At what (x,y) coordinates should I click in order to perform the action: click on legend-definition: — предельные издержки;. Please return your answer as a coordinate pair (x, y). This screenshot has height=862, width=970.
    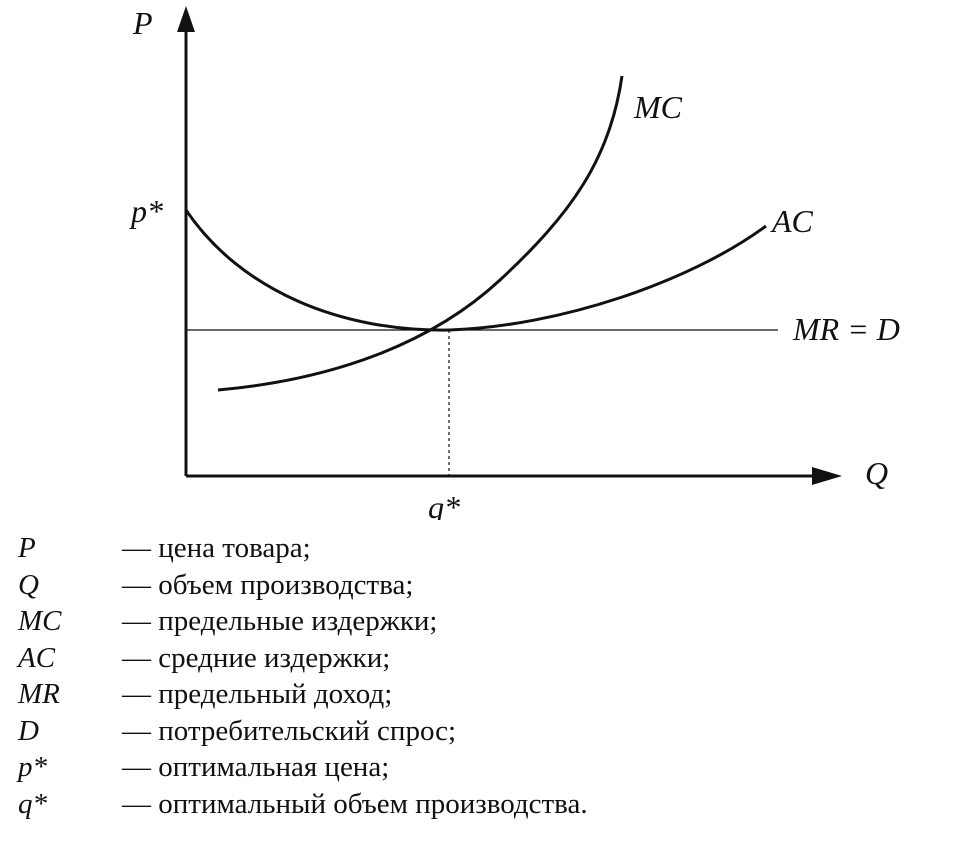
    Looking at the image, I should click on (280, 621).